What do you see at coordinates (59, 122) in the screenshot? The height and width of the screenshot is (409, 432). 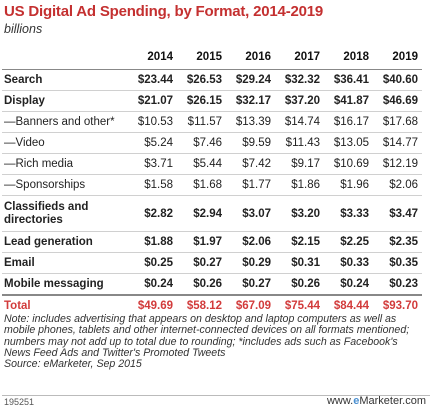 I see `row-label: —Banners and other*` at bounding box center [59, 122].